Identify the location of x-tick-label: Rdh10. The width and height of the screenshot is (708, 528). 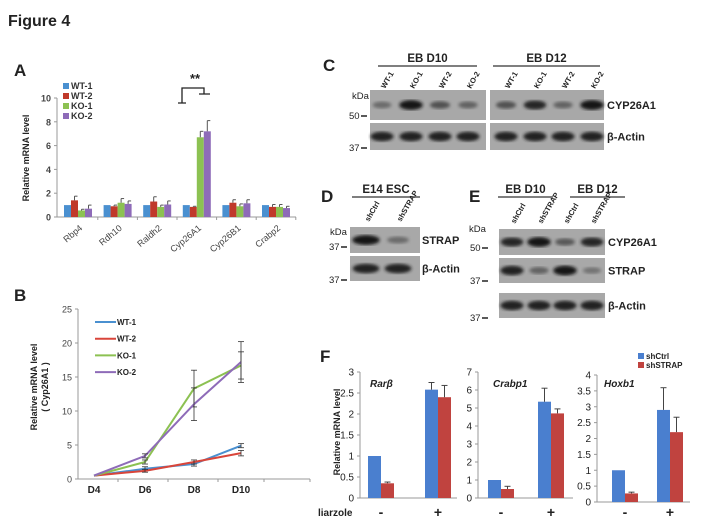
(110, 235).